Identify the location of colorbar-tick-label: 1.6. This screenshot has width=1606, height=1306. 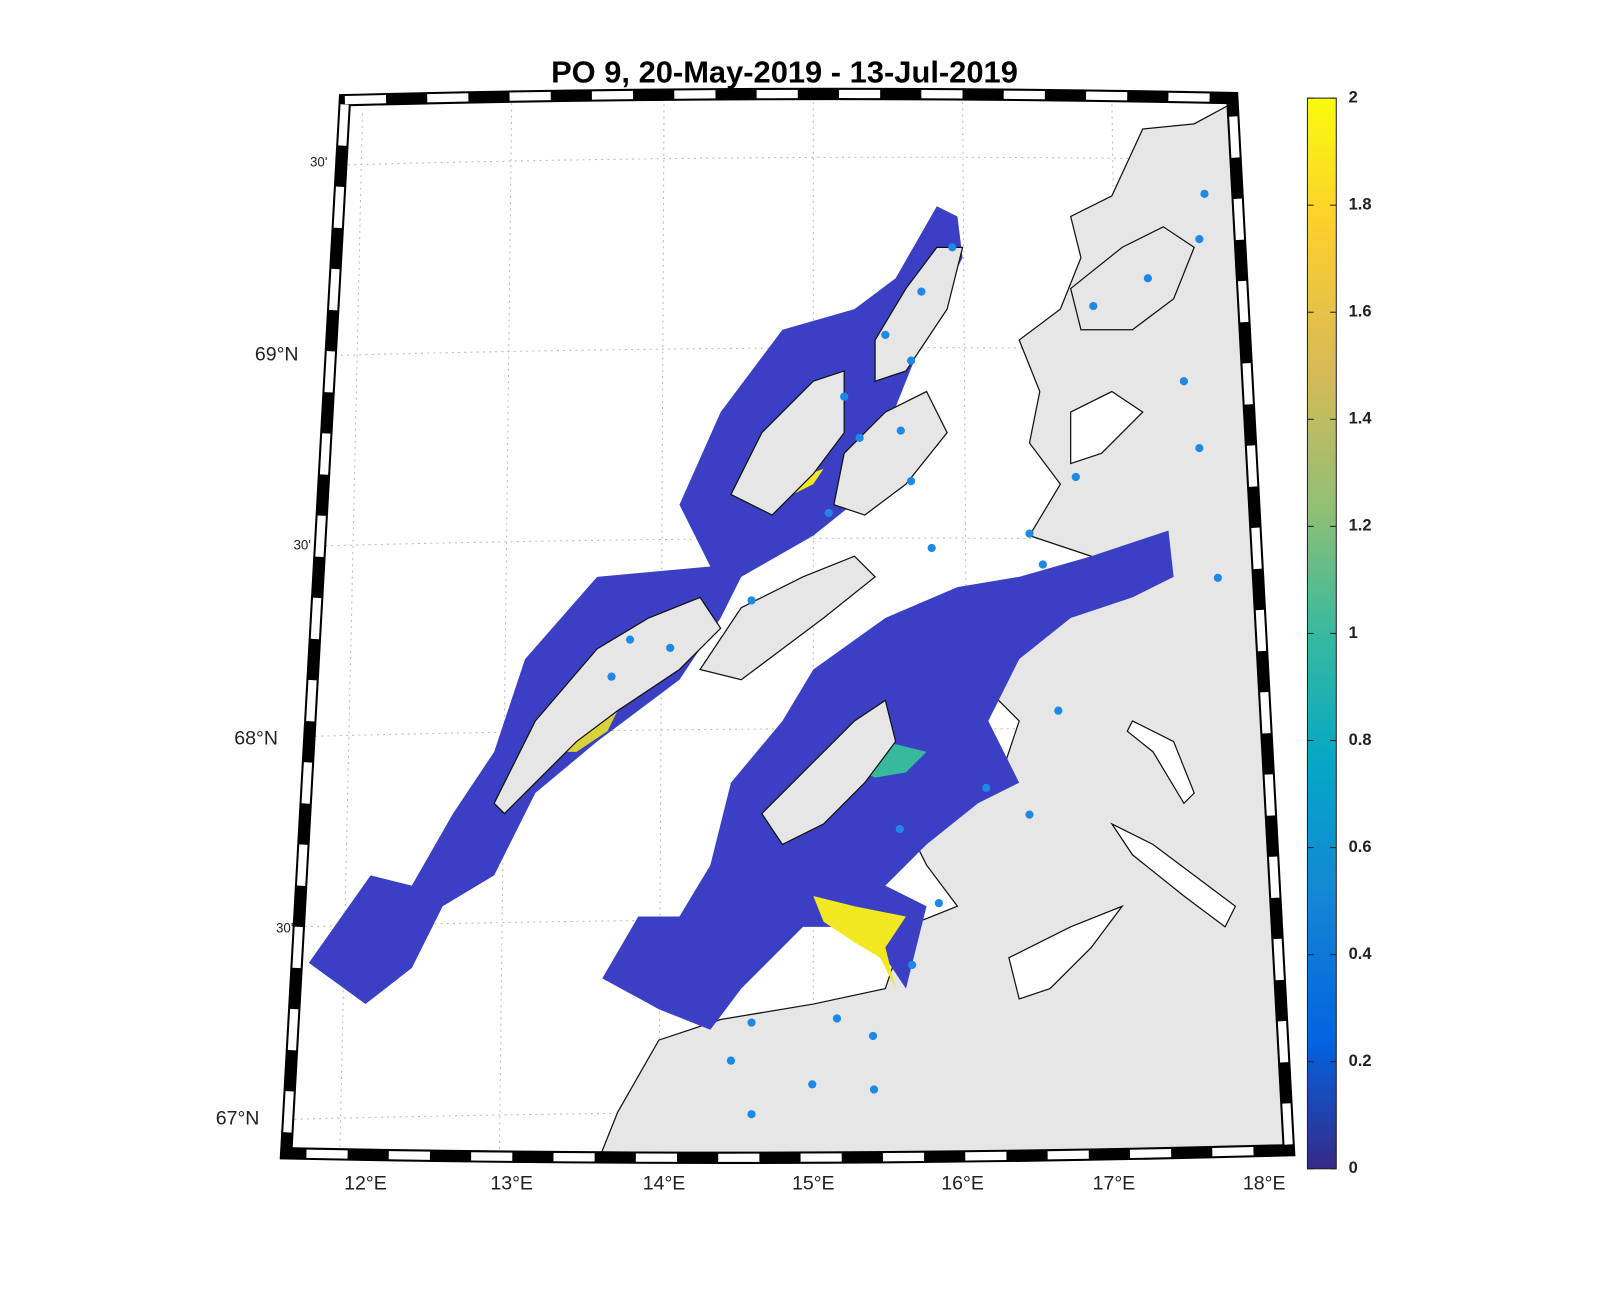
(1360, 312).